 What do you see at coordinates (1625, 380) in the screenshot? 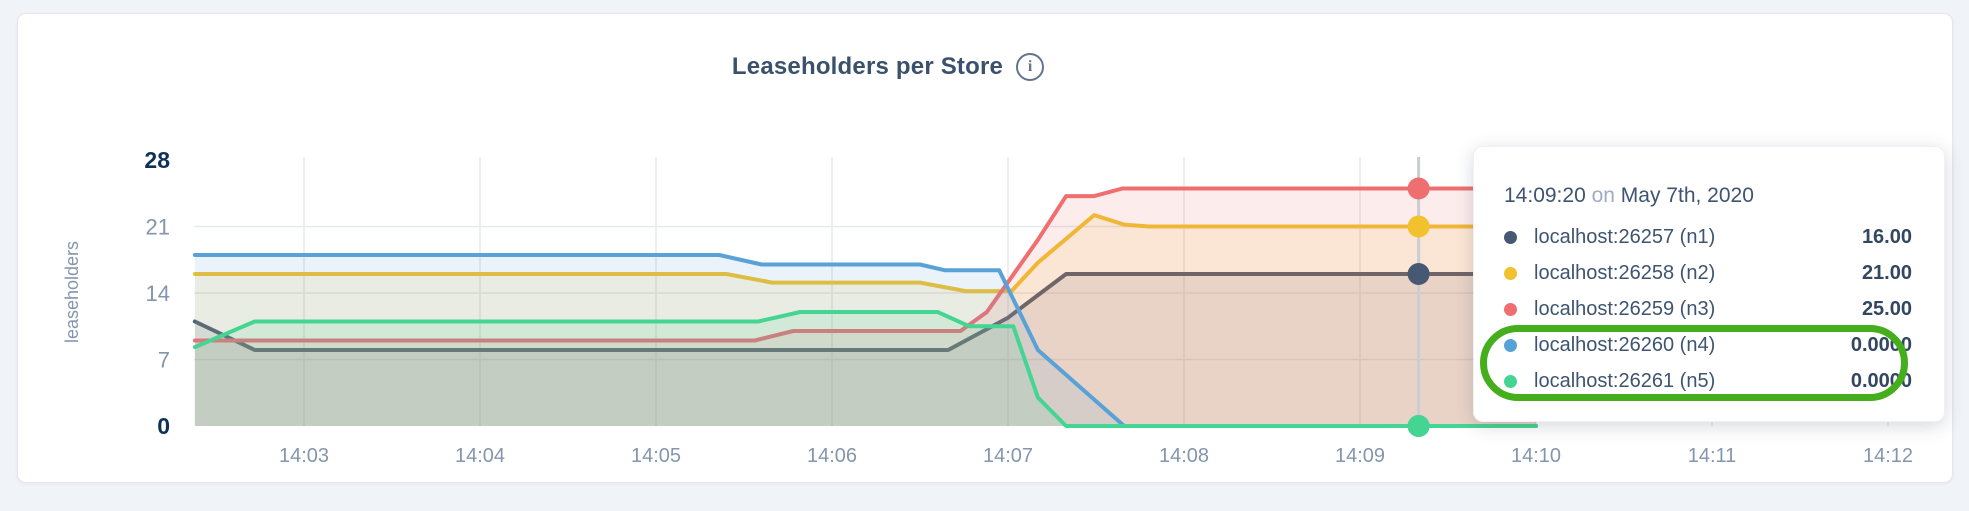
I see `series-name: localhost:26261 (n5)` at bounding box center [1625, 380].